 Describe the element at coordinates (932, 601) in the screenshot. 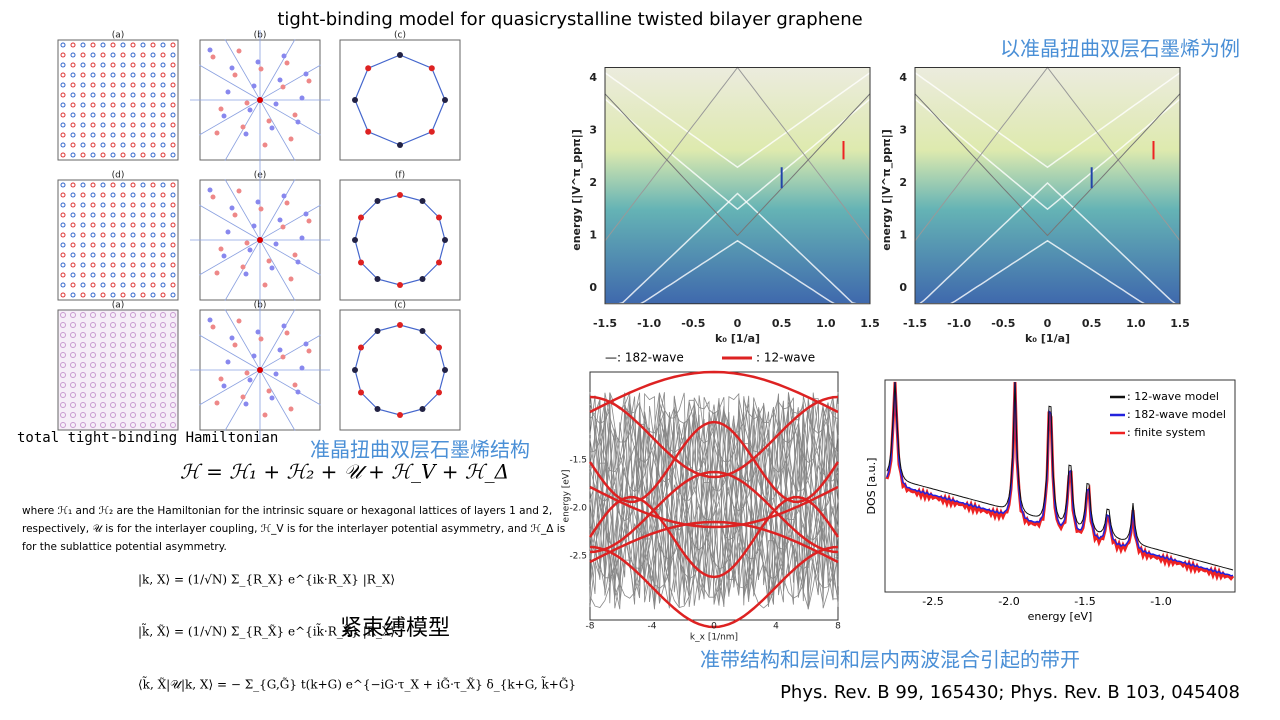

I see `x-tick-label: -2.5` at that location.